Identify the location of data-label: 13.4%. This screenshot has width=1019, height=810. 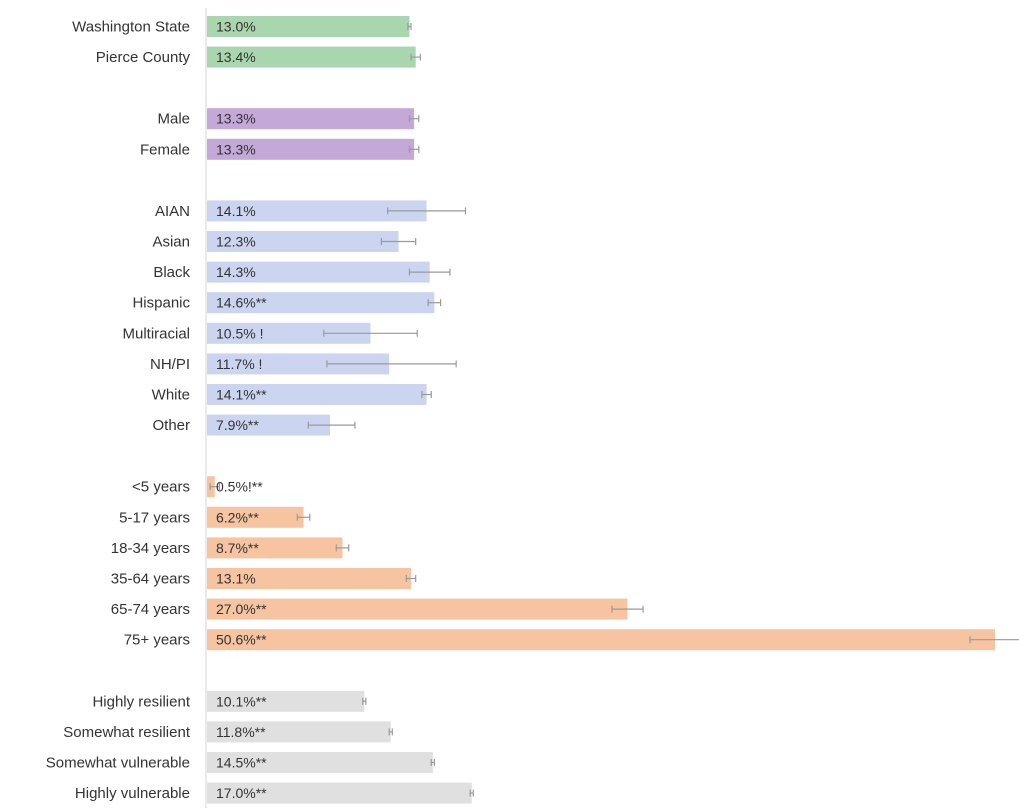
(236, 57).